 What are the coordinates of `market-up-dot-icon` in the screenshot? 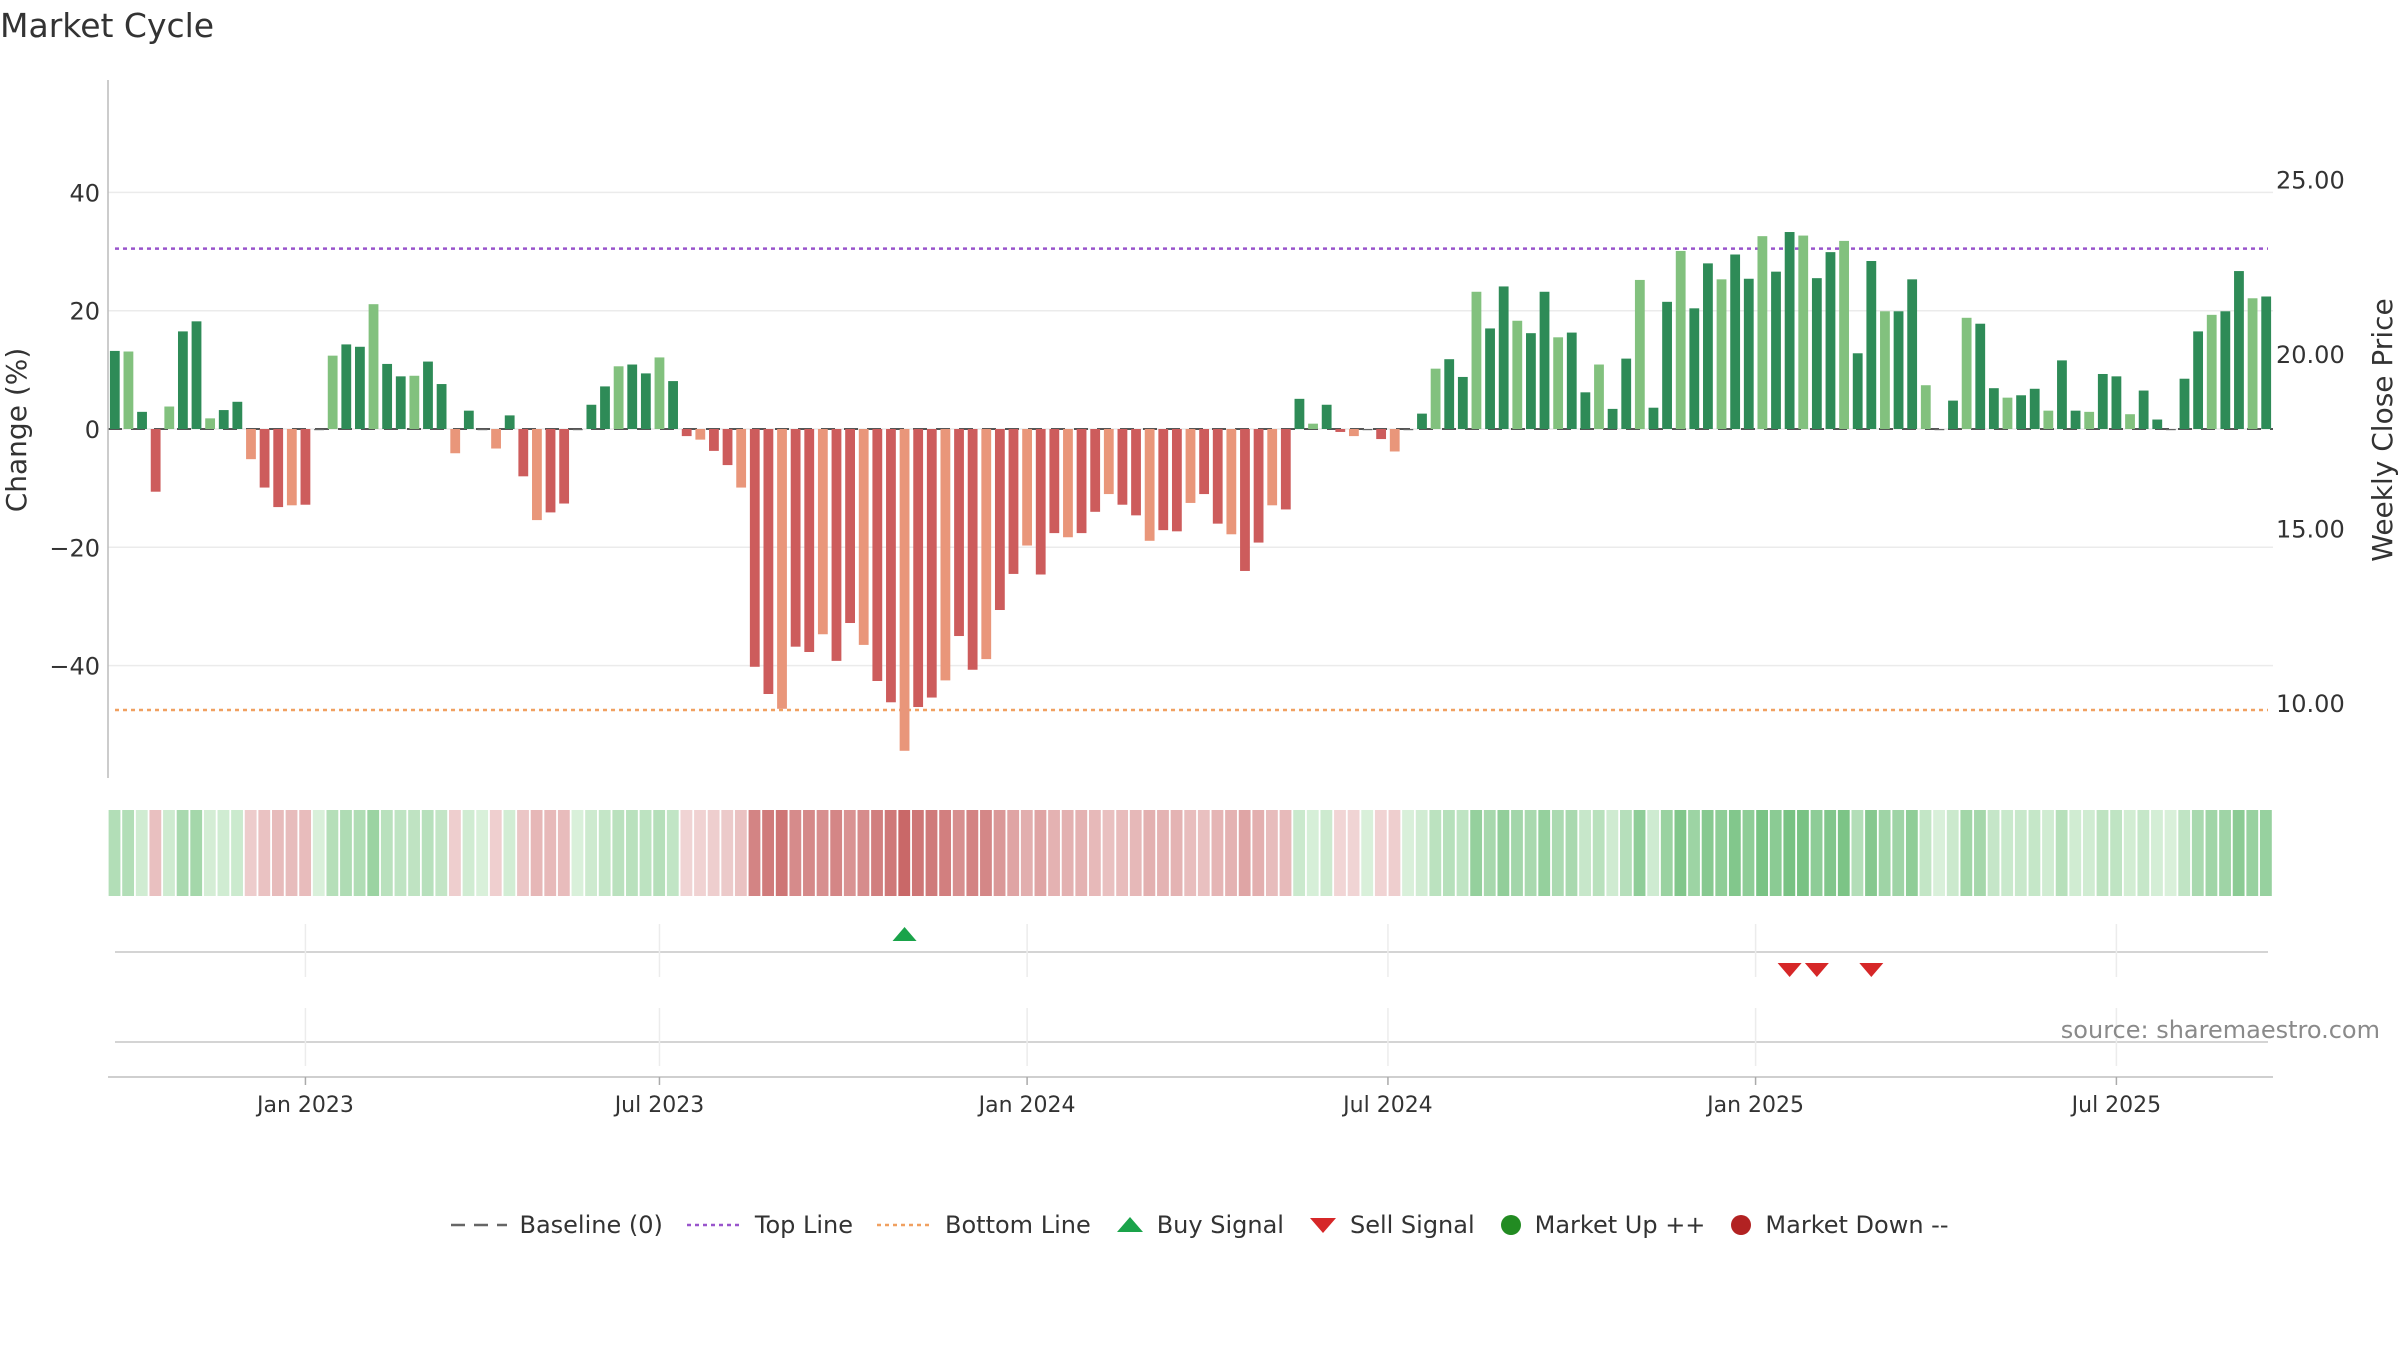 It's located at (1510, 1225).